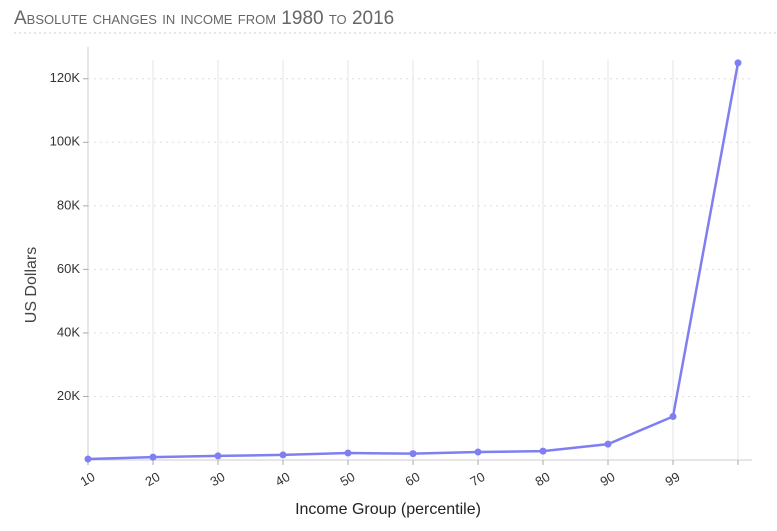 This screenshot has width=777, height=531. What do you see at coordinates (87, 479) in the screenshot?
I see `x-tick-label: 10` at bounding box center [87, 479].